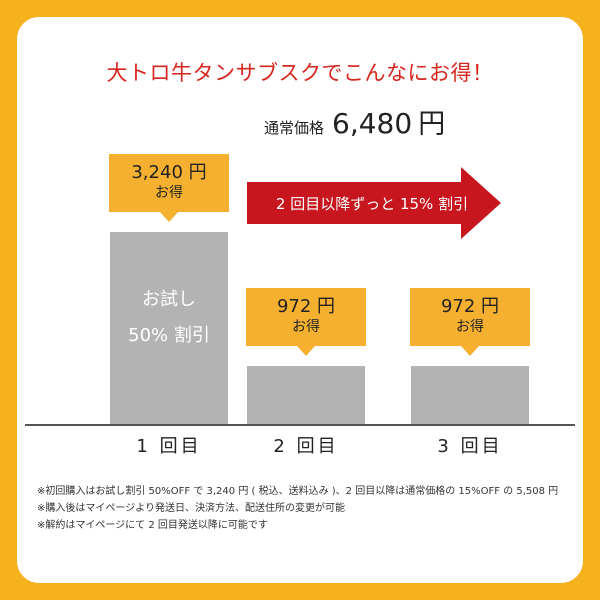  I want to click on regular-price-value: 6,480, so click(372, 123).